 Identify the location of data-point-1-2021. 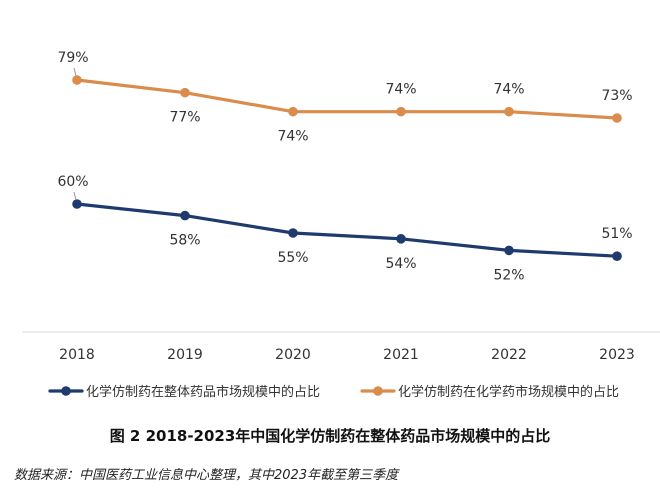
(401, 239).